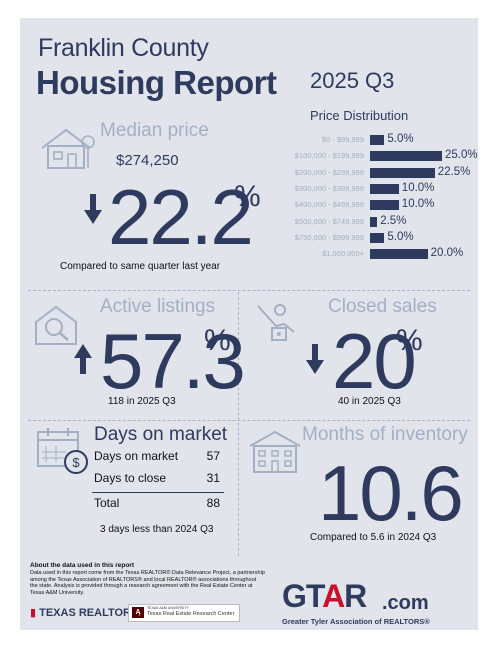 This screenshot has width=500, height=648. I want to click on distribution-row: $100,000 - $199,999 25.0%, so click(363, 156).